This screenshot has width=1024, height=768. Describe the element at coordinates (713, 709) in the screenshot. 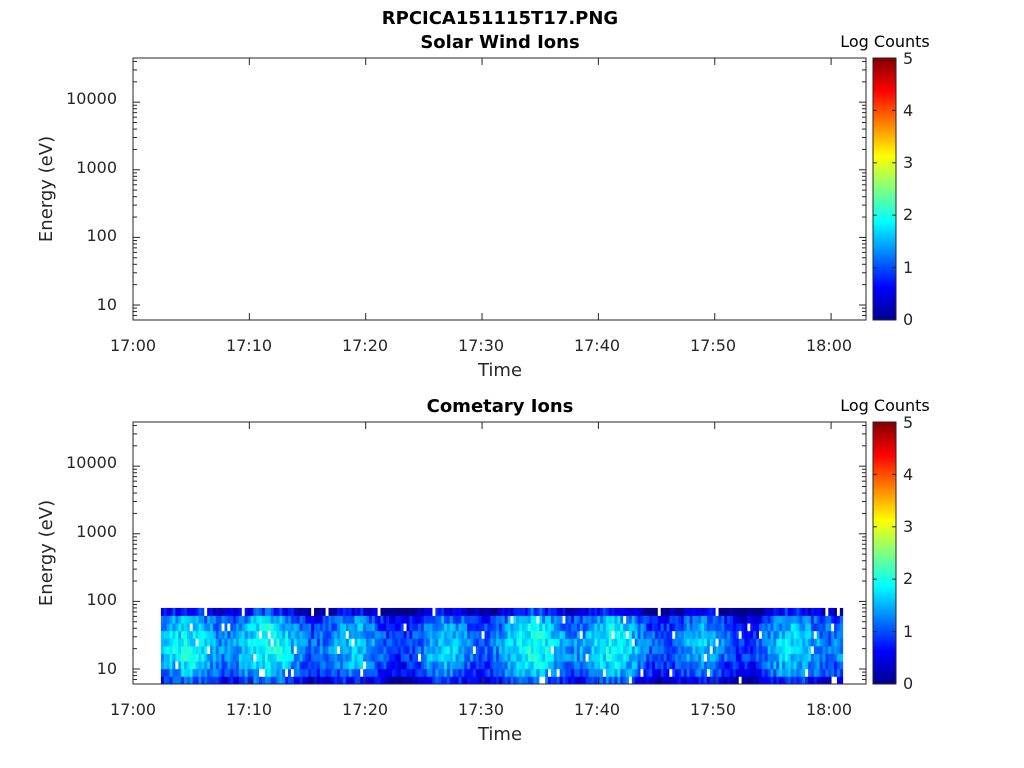

I see `x-tick-label: 17:50` at that location.